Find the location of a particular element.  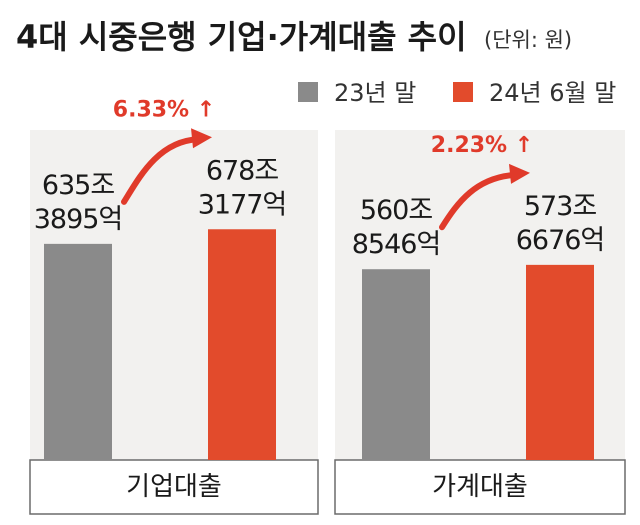

value-label-corporate-s1: 635조 3895억 is located at coordinates (78, 202).